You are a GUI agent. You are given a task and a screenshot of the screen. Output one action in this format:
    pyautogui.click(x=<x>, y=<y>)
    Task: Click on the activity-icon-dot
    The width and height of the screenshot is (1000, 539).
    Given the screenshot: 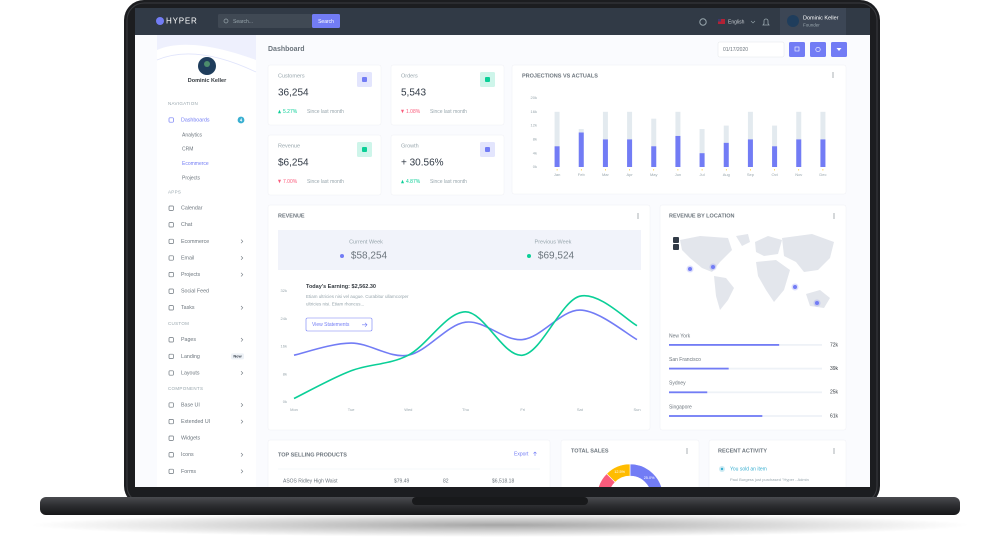 What is the action you would take?
    pyautogui.click(x=722, y=469)
    